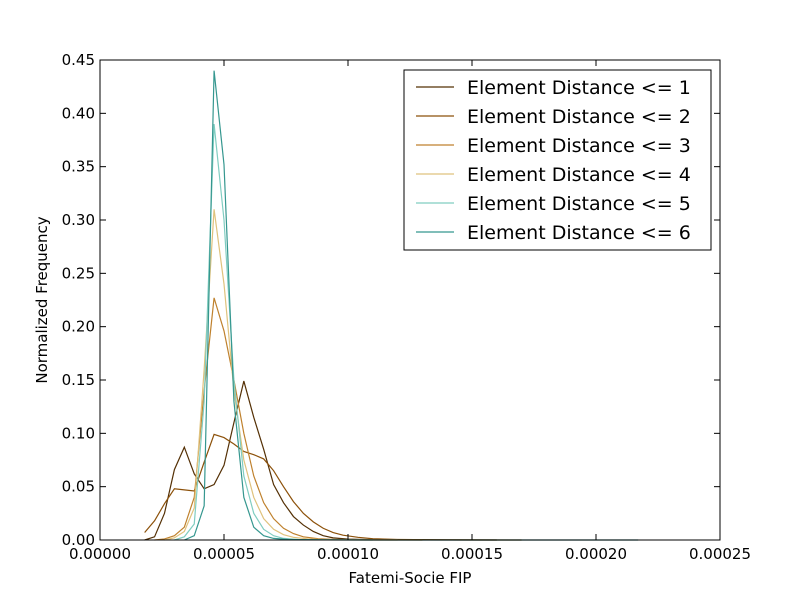  Describe the element at coordinates (348, 554) in the screenshot. I see `x-tick-label: 0.00010` at that location.